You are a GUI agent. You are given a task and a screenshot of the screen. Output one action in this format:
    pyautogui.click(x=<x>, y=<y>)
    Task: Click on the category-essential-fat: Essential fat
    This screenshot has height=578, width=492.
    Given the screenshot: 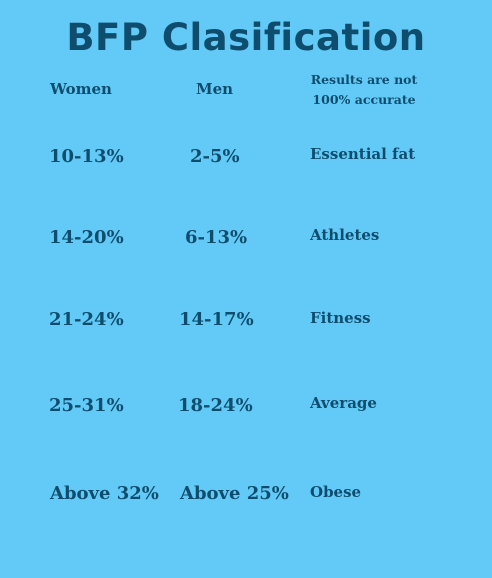 What is the action you would take?
    pyautogui.click(x=363, y=154)
    